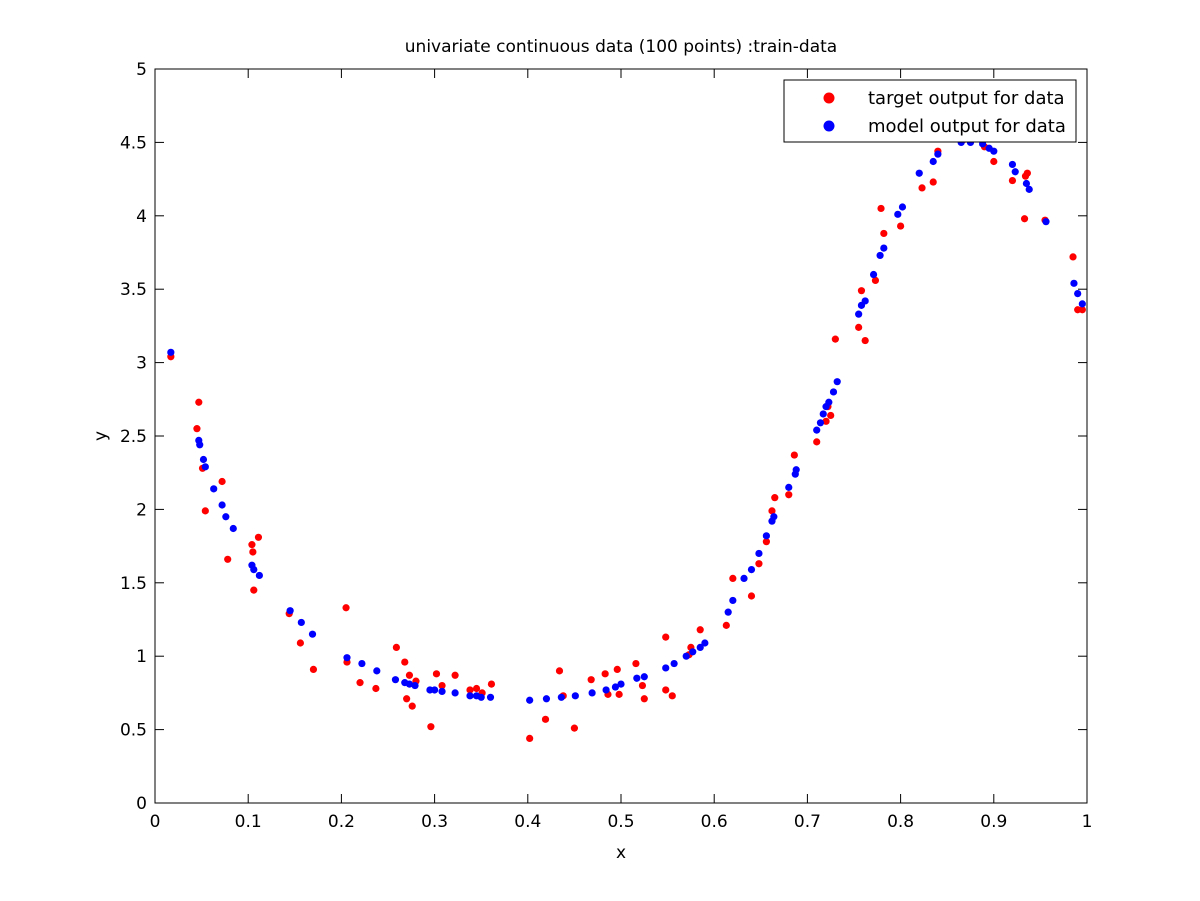  What do you see at coordinates (141, 510) in the screenshot?
I see `y-tick-label: 2` at bounding box center [141, 510].